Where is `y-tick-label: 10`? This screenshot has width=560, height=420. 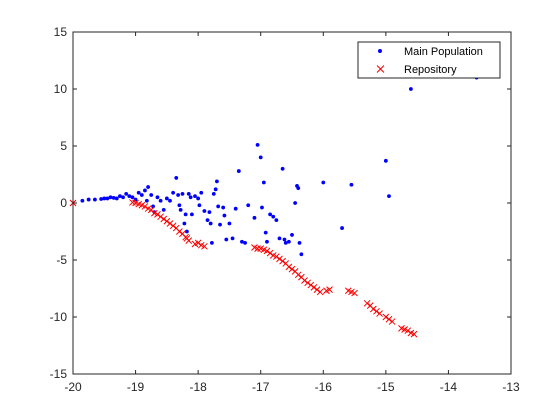
y-tick-label: 10 is located at coordinates (61, 89).